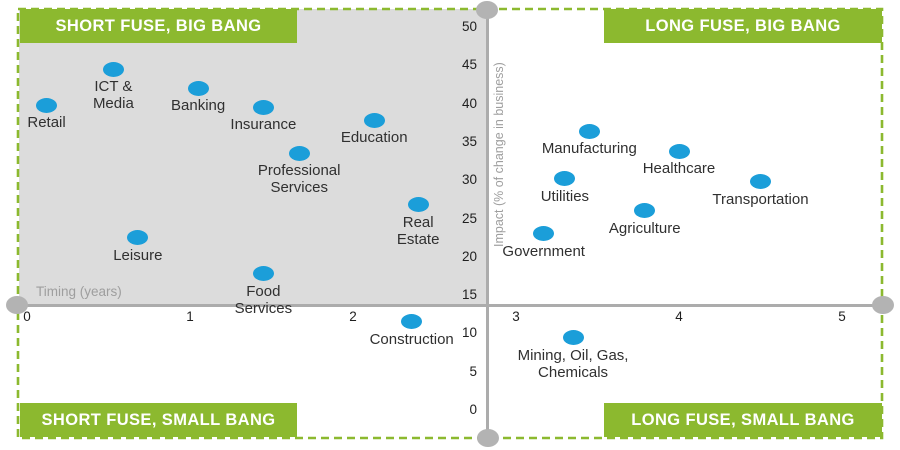 The width and height of the screenshot is (900, 450). Describe the element at coordinates (573, 338) in the screenshot. I see `data-point-mining-oil-gas-chemicals` at that location.